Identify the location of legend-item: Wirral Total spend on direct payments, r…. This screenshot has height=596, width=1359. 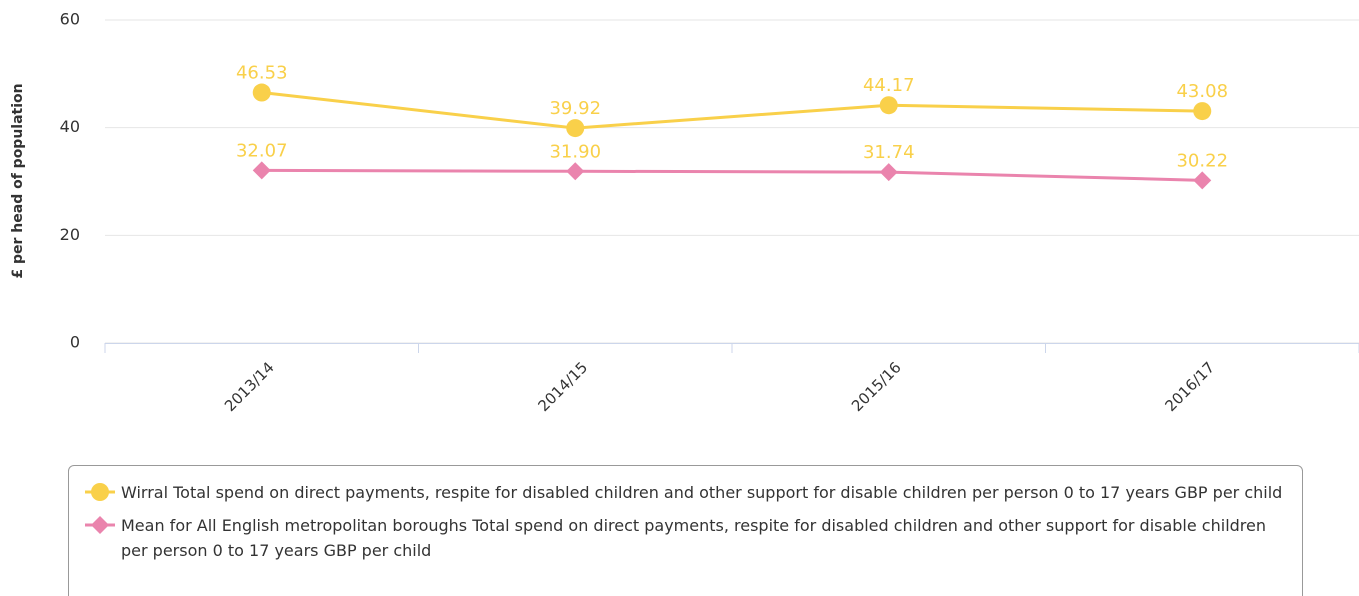
(687, 492).